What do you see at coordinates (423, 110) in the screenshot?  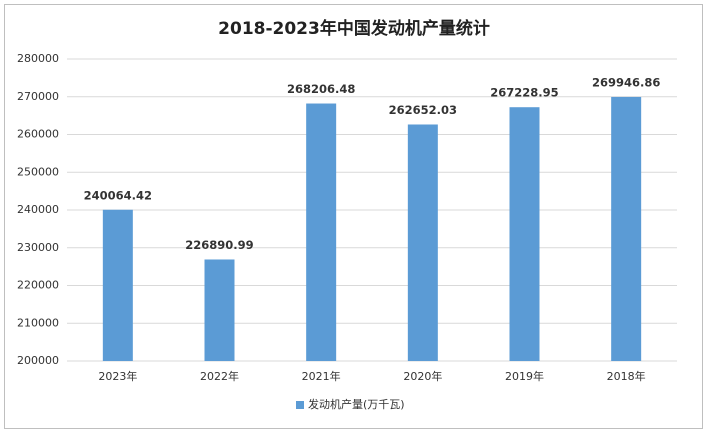 I see `value-label: 262652.03` at bounding box center [423, 110].